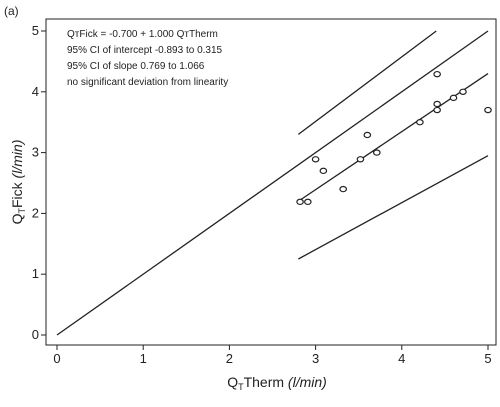  I want to click on annotation-line-linearity: no significant deviation from linearity, so click(147, 82).